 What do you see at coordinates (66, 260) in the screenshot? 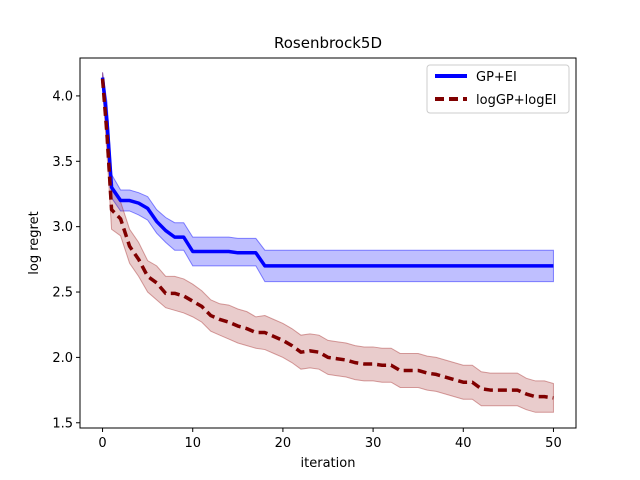
I see `y-axis-ticks: 1.5 2.0 2.5 3.0 3.5 4.0` at bounding box center [66, 260].